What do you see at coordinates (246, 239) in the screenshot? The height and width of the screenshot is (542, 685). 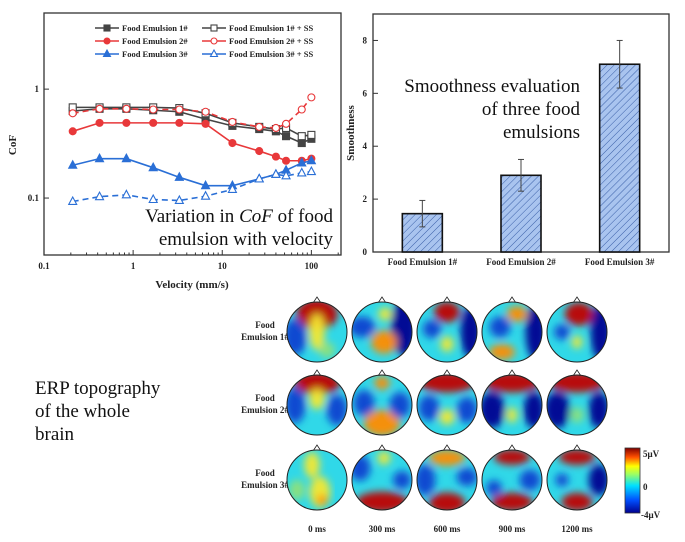 I see `cof-annotation-line2: emulsion with velocity` at bounding box center [246, 239].